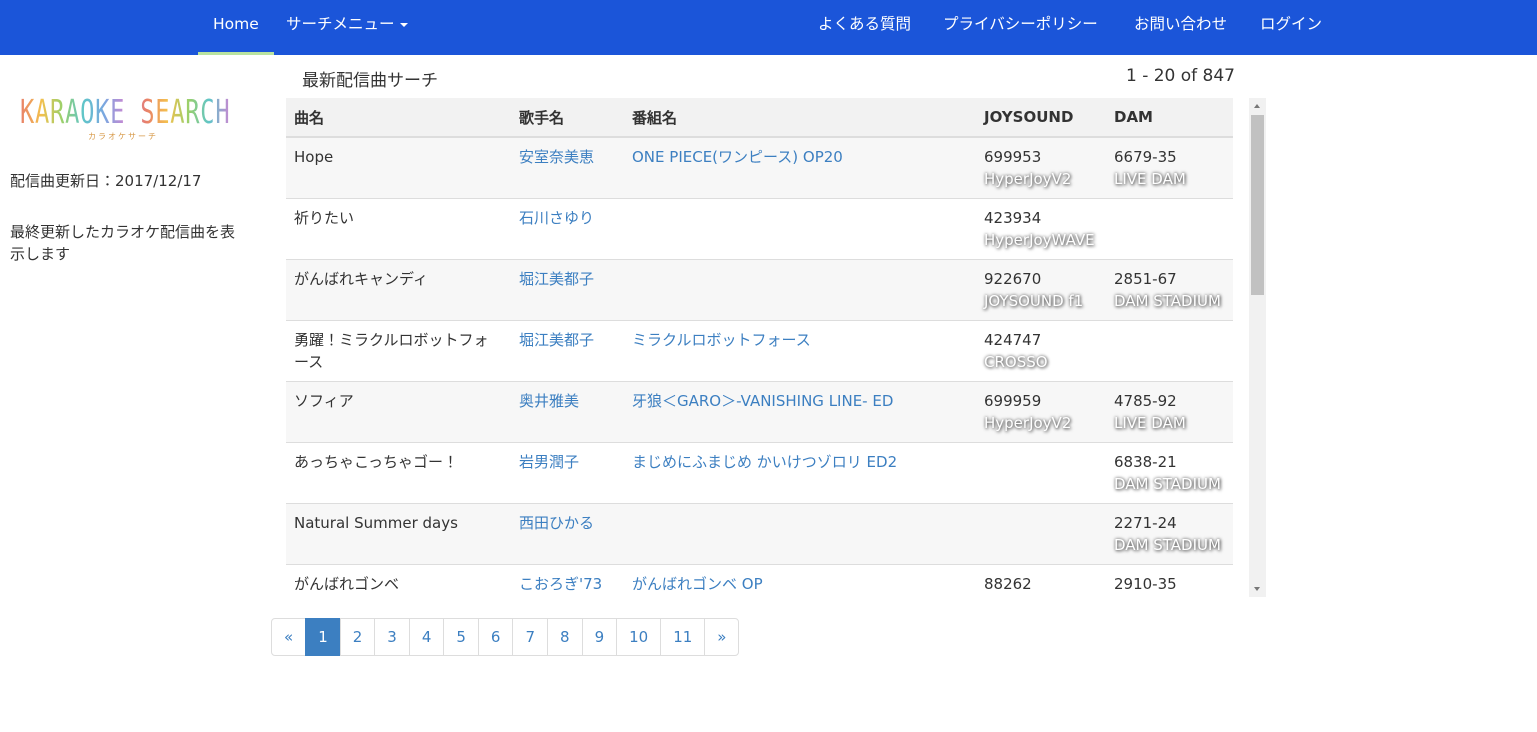 The image size is (1537, 732). I want to click on joysound-number: 699959, so click(1013, 400).